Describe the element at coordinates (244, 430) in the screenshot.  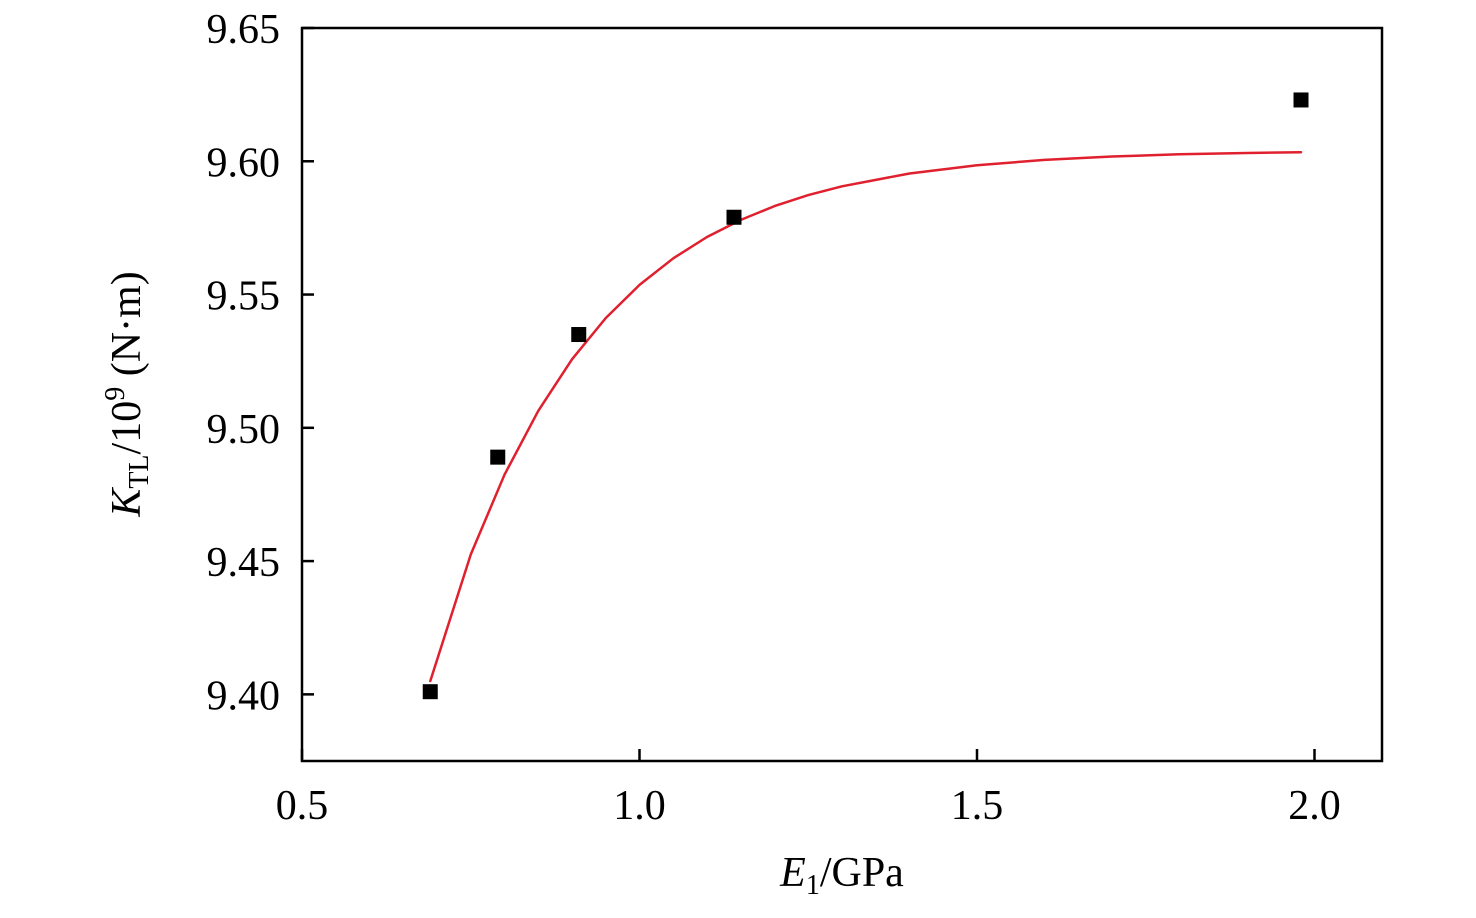
I see `y-tick-label: 9.50` at that location.